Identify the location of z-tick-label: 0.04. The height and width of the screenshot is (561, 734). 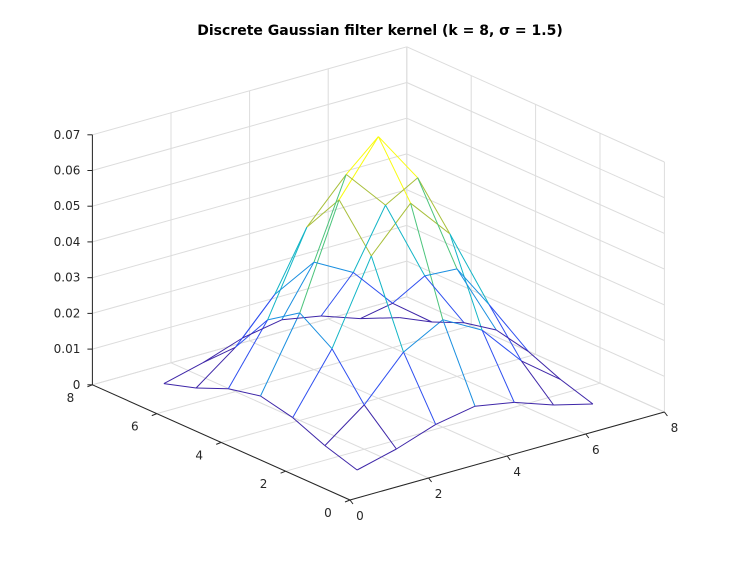
(67, 242).